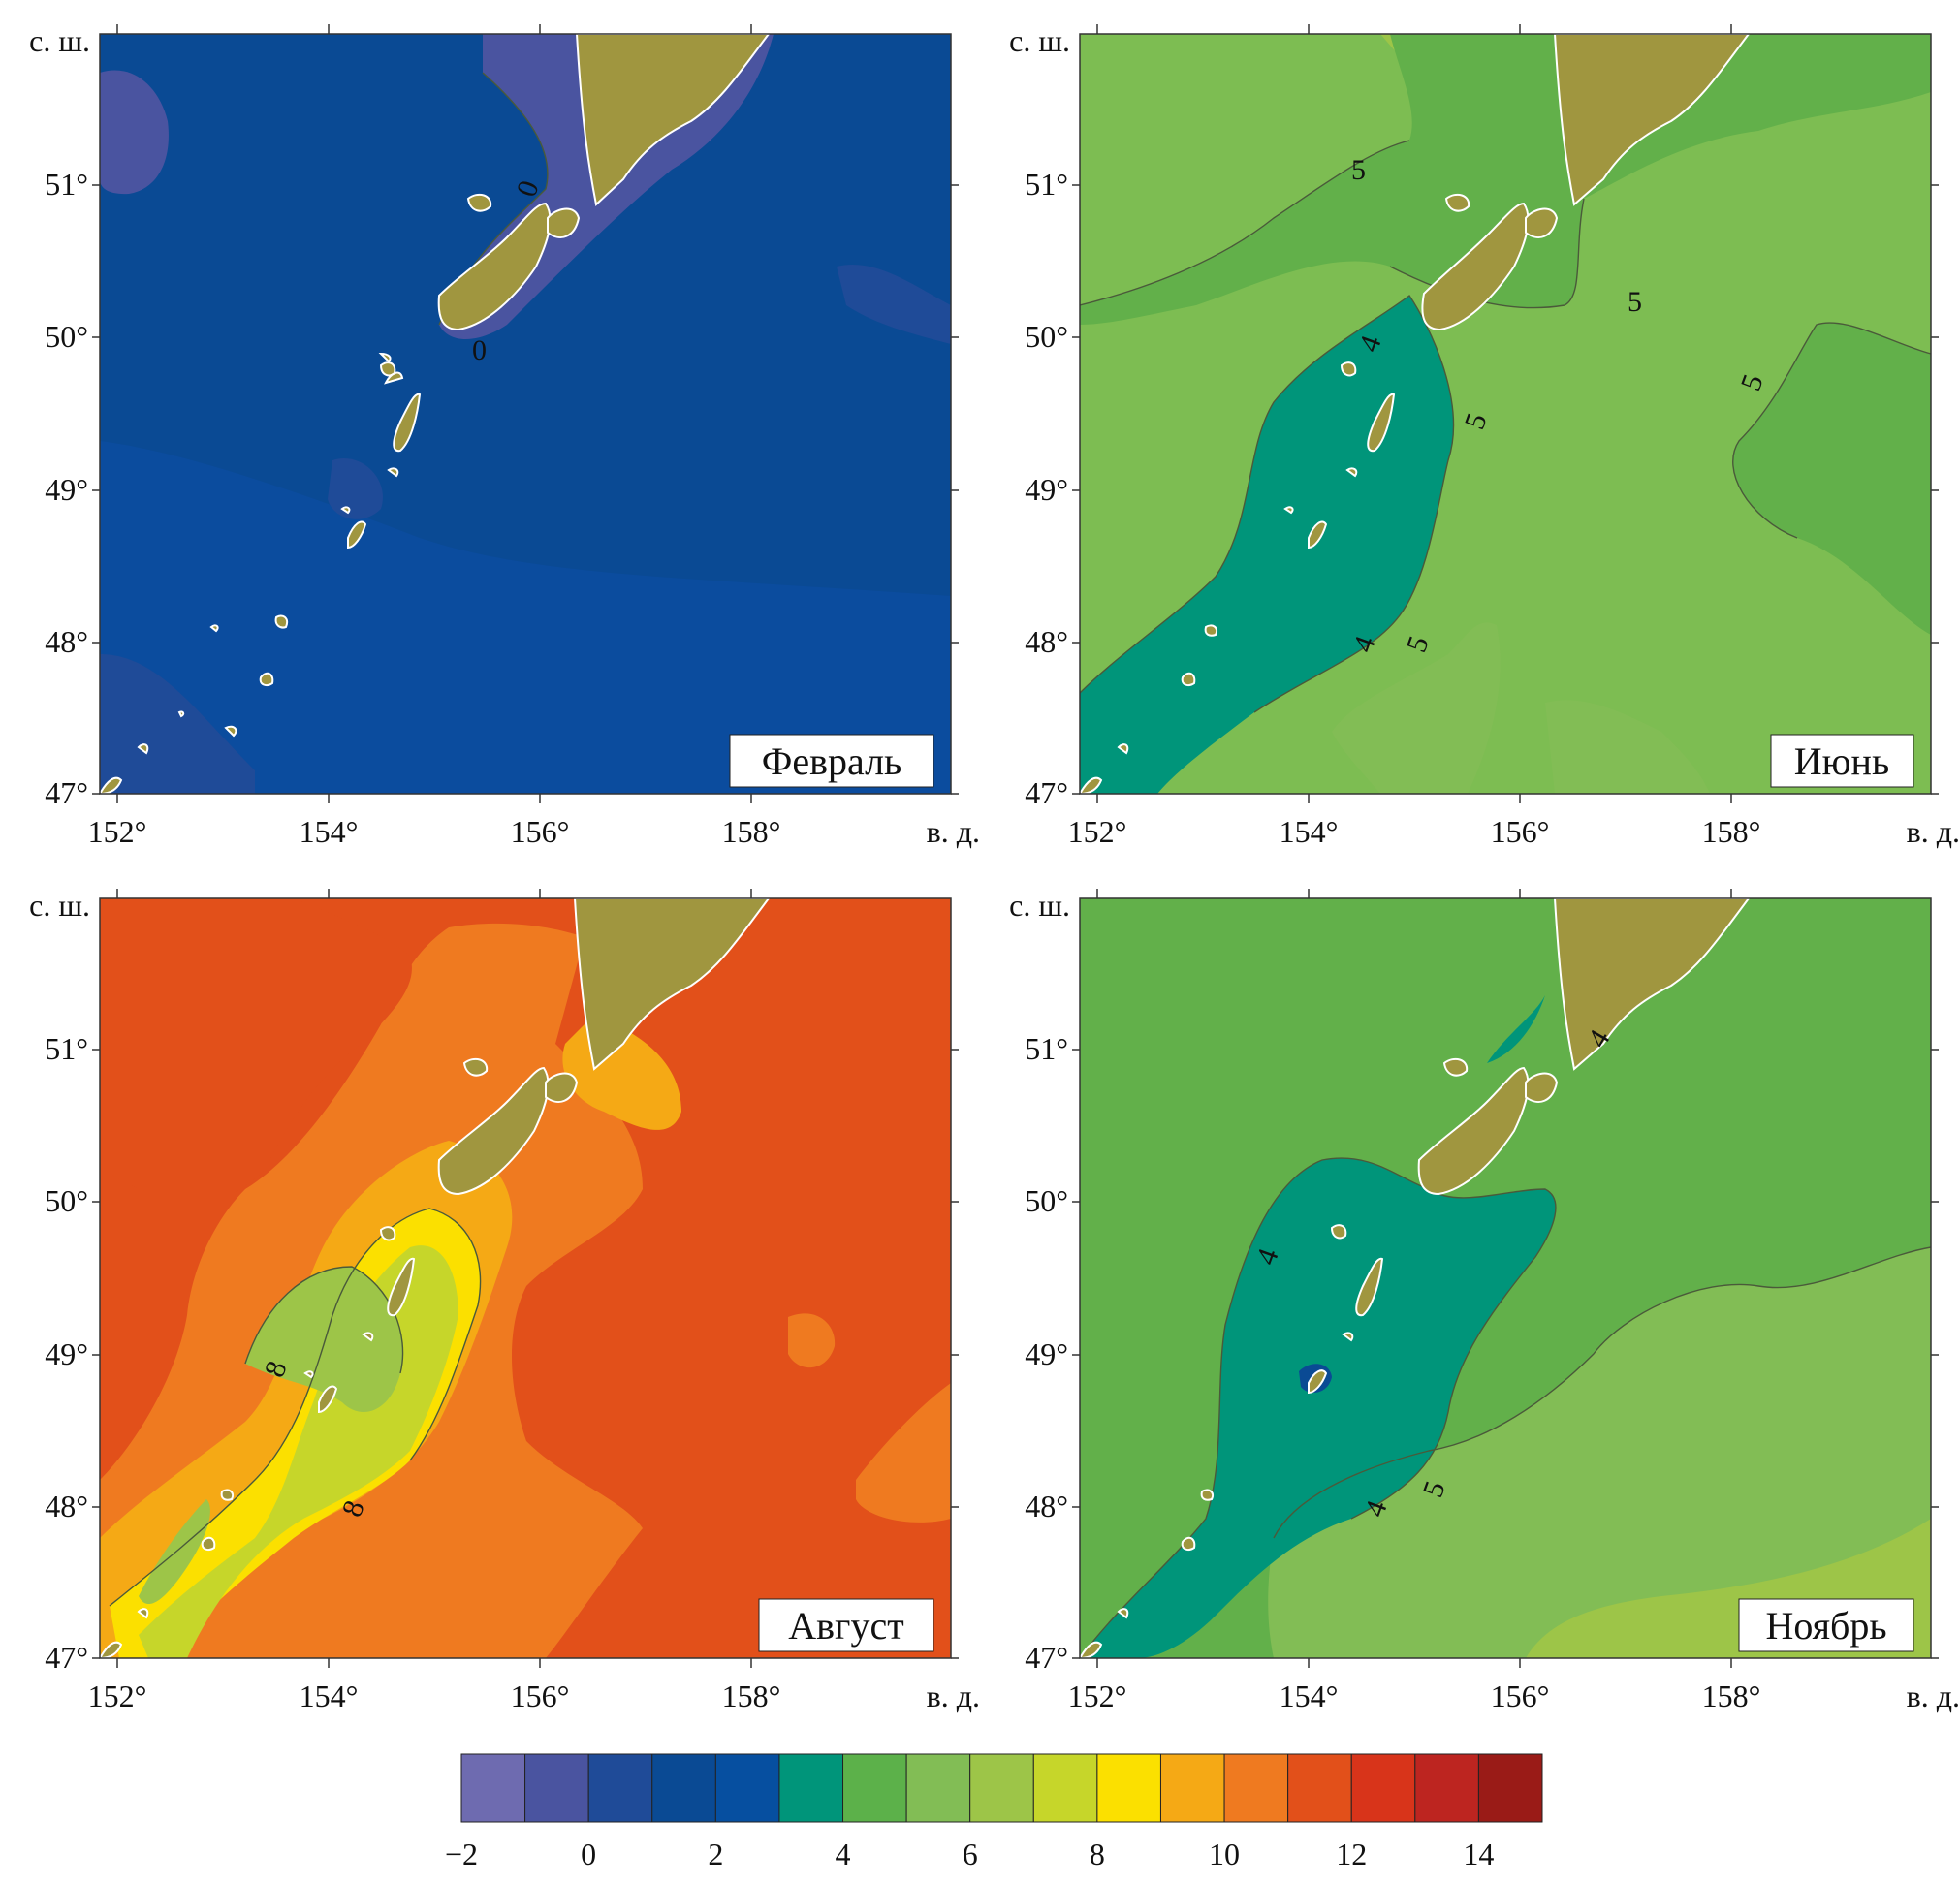 The width and height of the screenshot is (1960, 1884). What do you see at coordinates (1338, 1232) in the screenshot?
I see `island-onekotan` at bounding box center [1338, 1232].